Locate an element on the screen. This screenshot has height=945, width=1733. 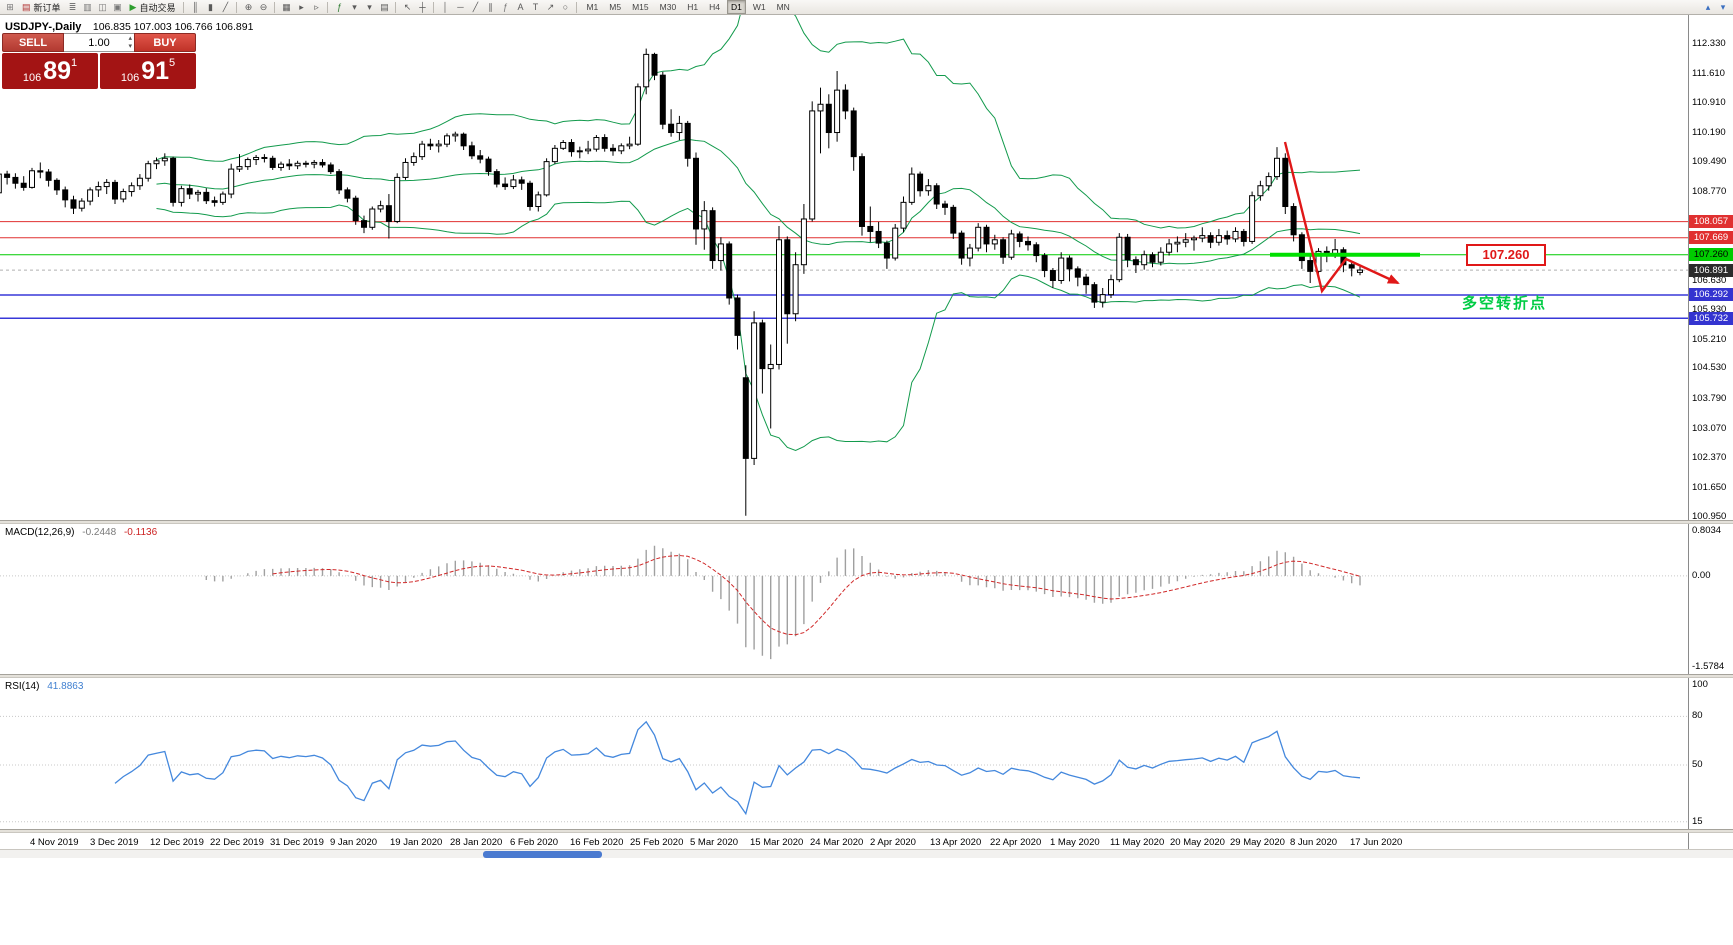
auto-trading-button: ▶ 自动交易 is located at coordinates (153, 7).